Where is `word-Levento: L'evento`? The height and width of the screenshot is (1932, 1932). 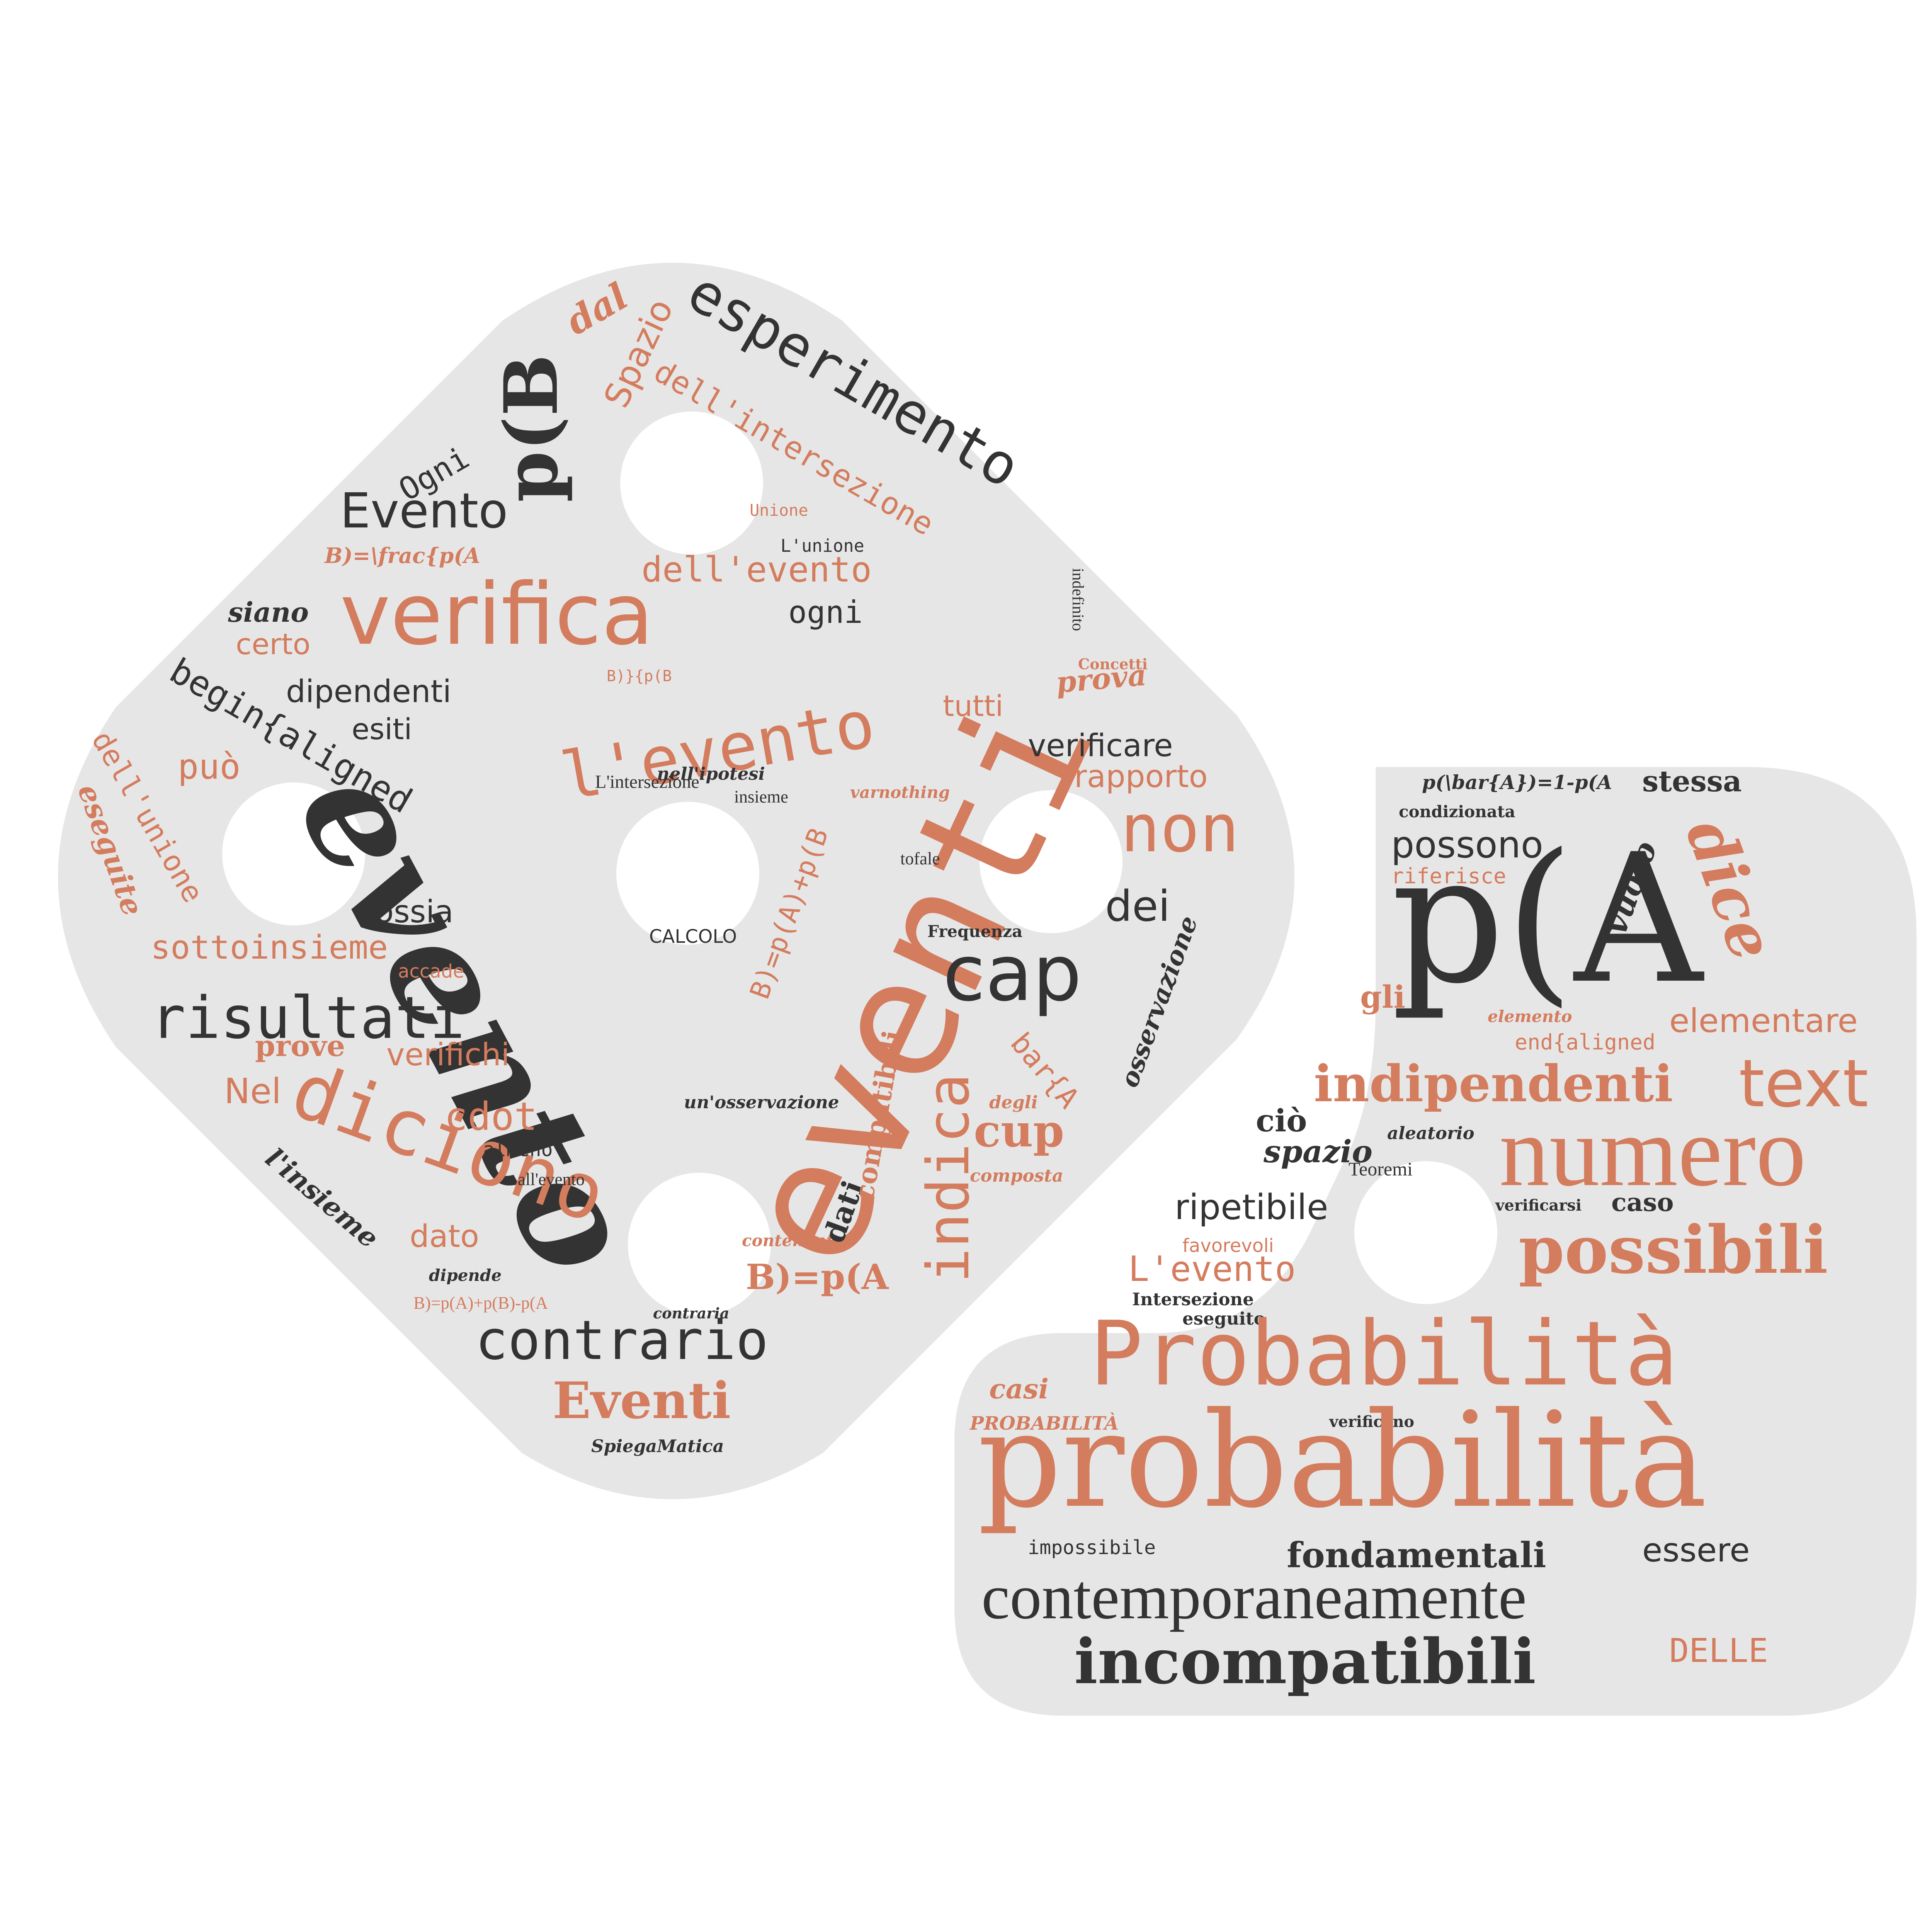 word-Levento: L'evento is located at coordinates (1212, 1269).